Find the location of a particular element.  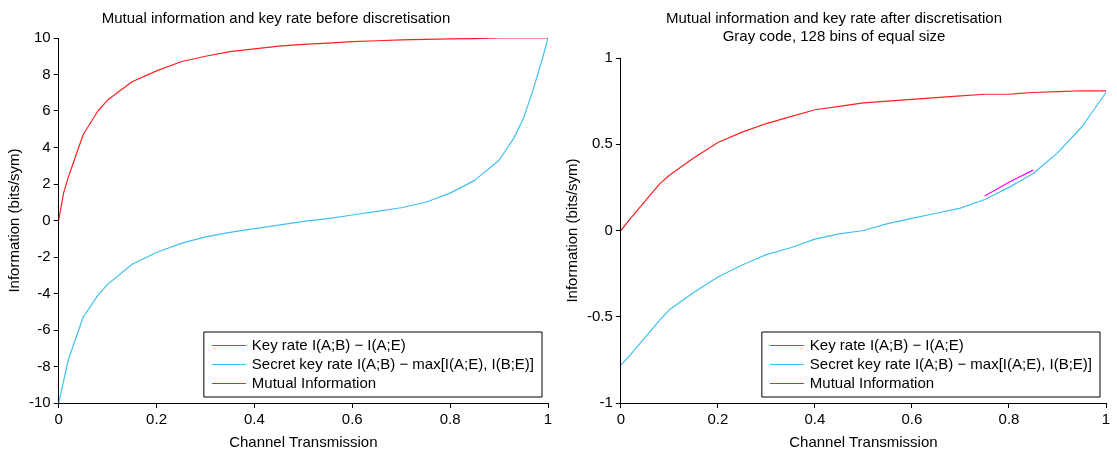

chart-subtitle: Gray code, 128 bins of equal size is located at coordinates (834, 36).